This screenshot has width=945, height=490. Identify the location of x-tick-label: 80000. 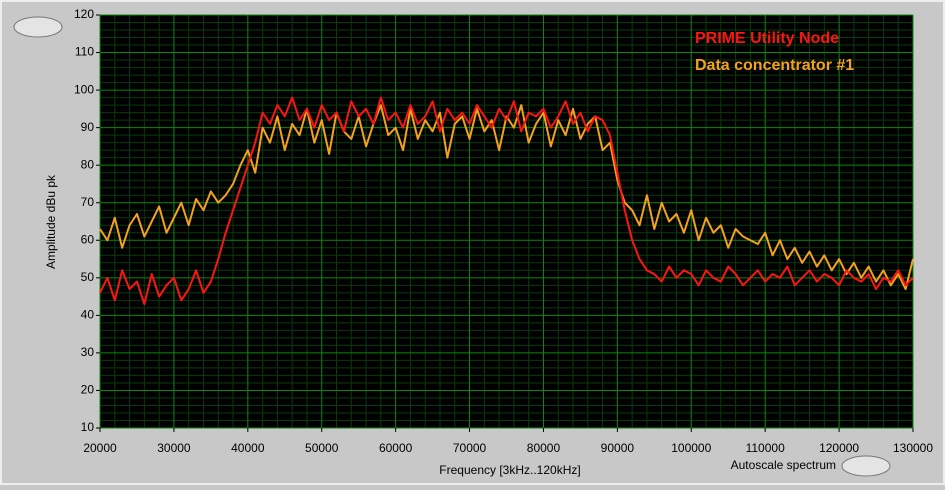
(544, 448).